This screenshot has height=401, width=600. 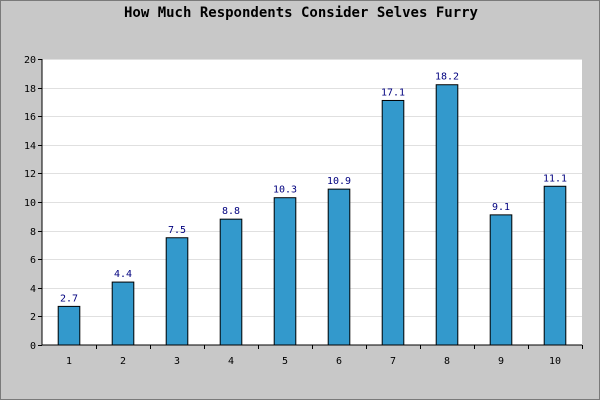 I want to click on x-tick-label: 4, so click(x=231, y=361).